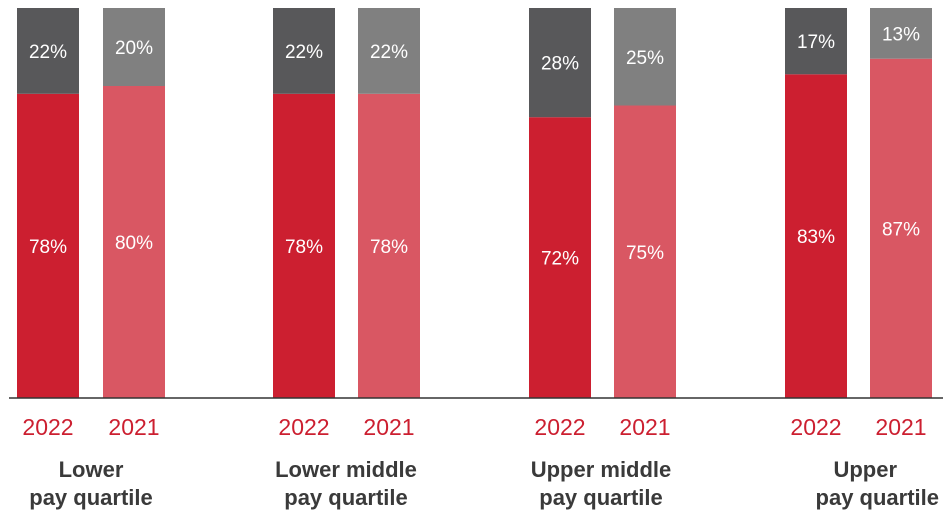 Image resolution: width=943 pixels, height=516 pixels. What do you see at coordinates (601, 469) in the screenshot?
I see `category-label-line: Upper middle` at bounding box center [601, 469].